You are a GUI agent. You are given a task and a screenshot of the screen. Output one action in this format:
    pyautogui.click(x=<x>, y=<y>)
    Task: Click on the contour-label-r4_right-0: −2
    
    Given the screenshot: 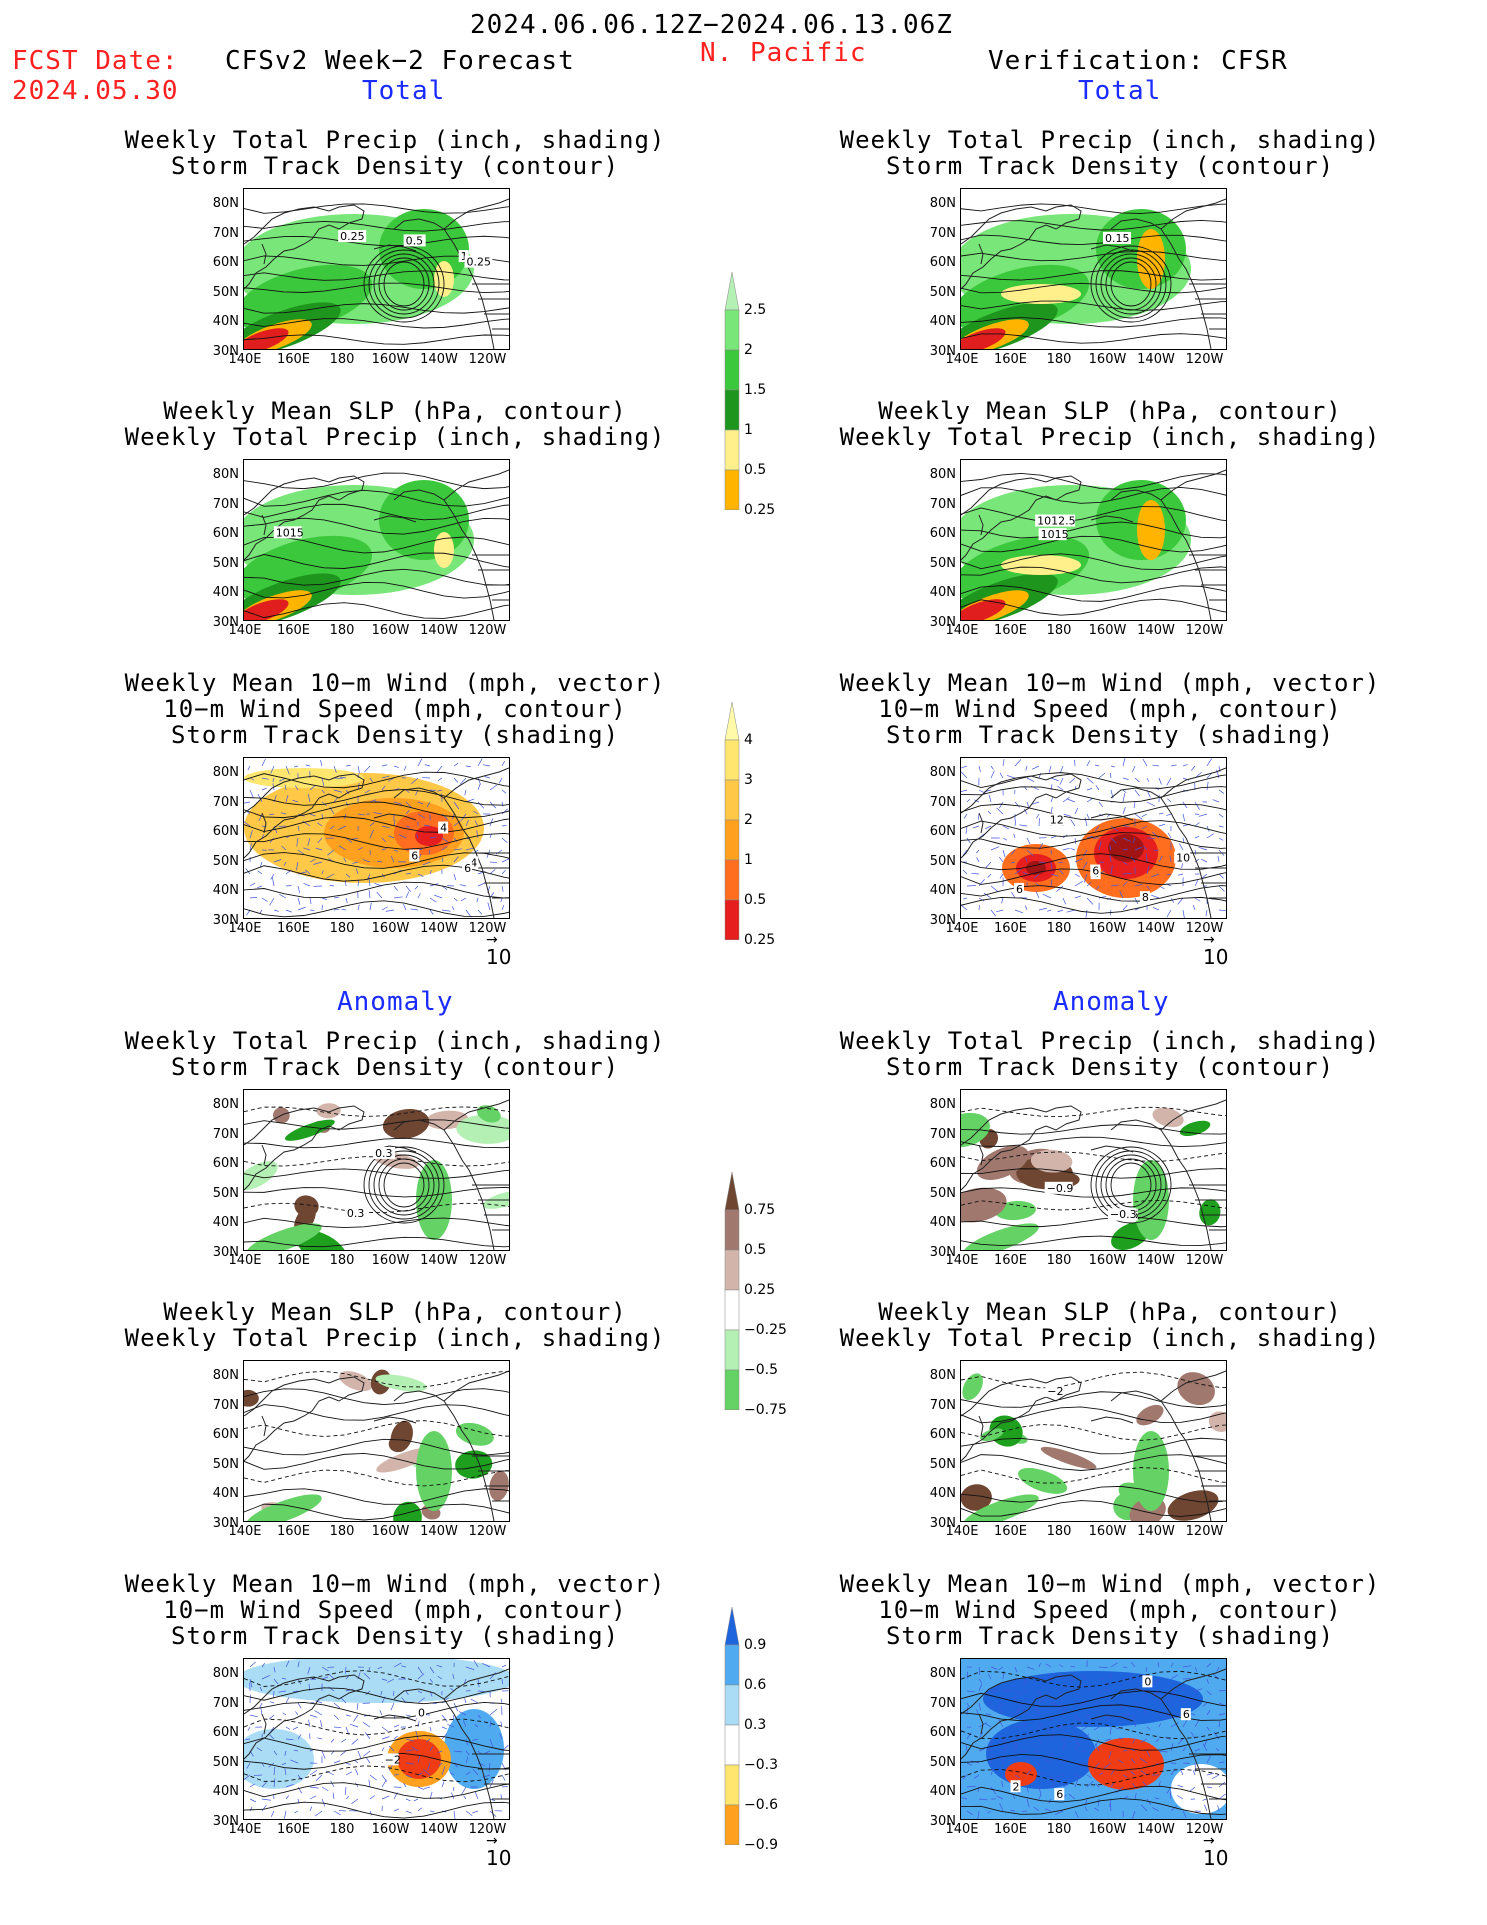 What is the action you would take?
    pyautogui.click(x=1055, y=1391)
    